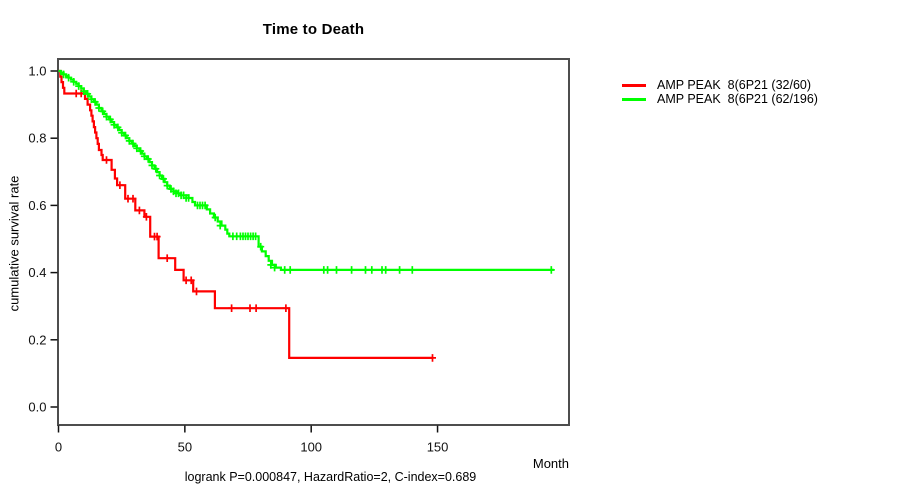  Describe the element at coordinates (550, 463) in the screenshot. I see `x-axis-title: Month` at that location.